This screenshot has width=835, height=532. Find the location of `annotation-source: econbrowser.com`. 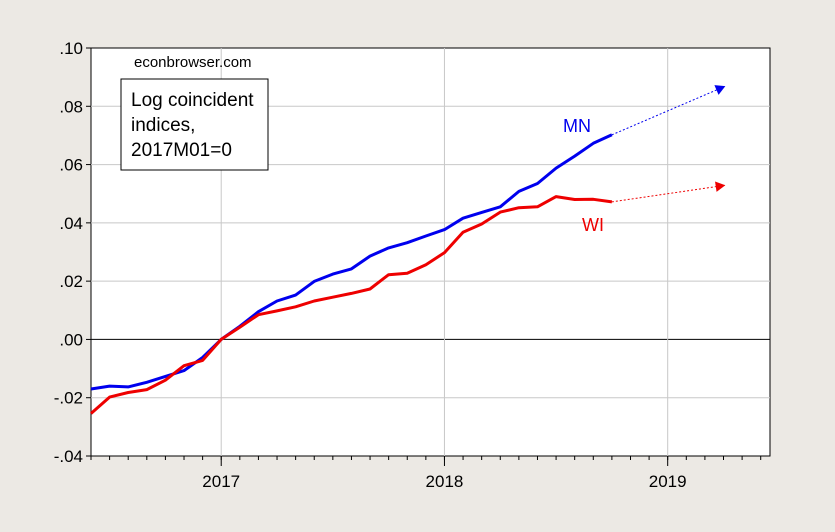

annotation-source: econbrowser.com is located at coordinates (193, 62).